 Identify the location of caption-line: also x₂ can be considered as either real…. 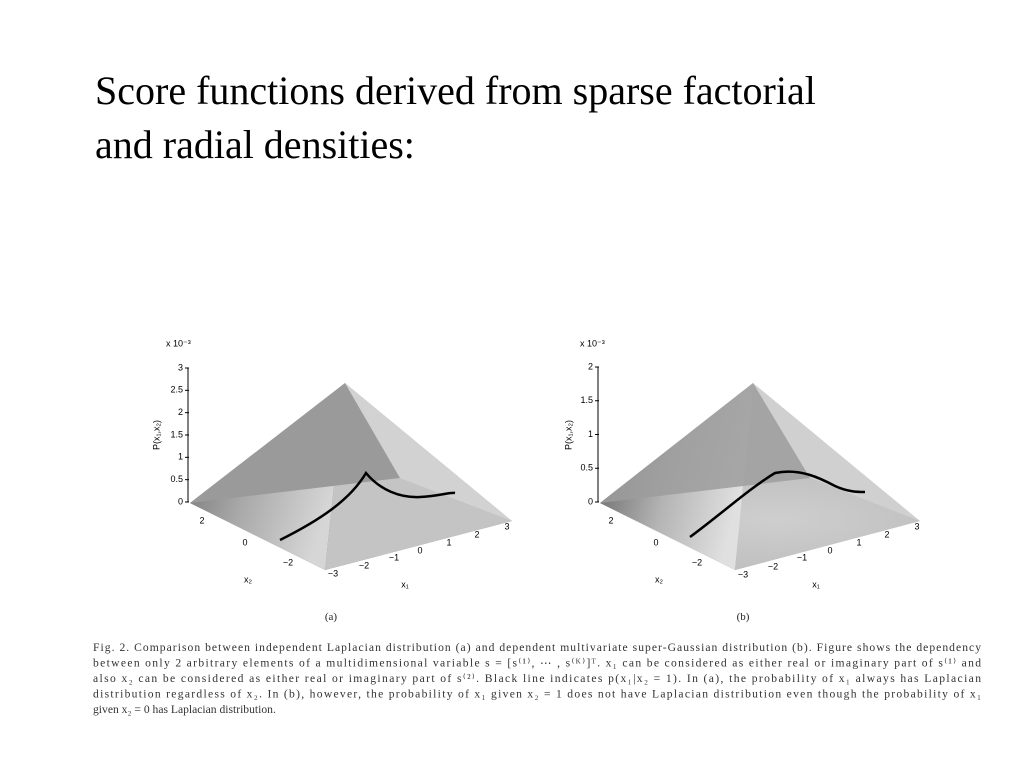
(537, 678).